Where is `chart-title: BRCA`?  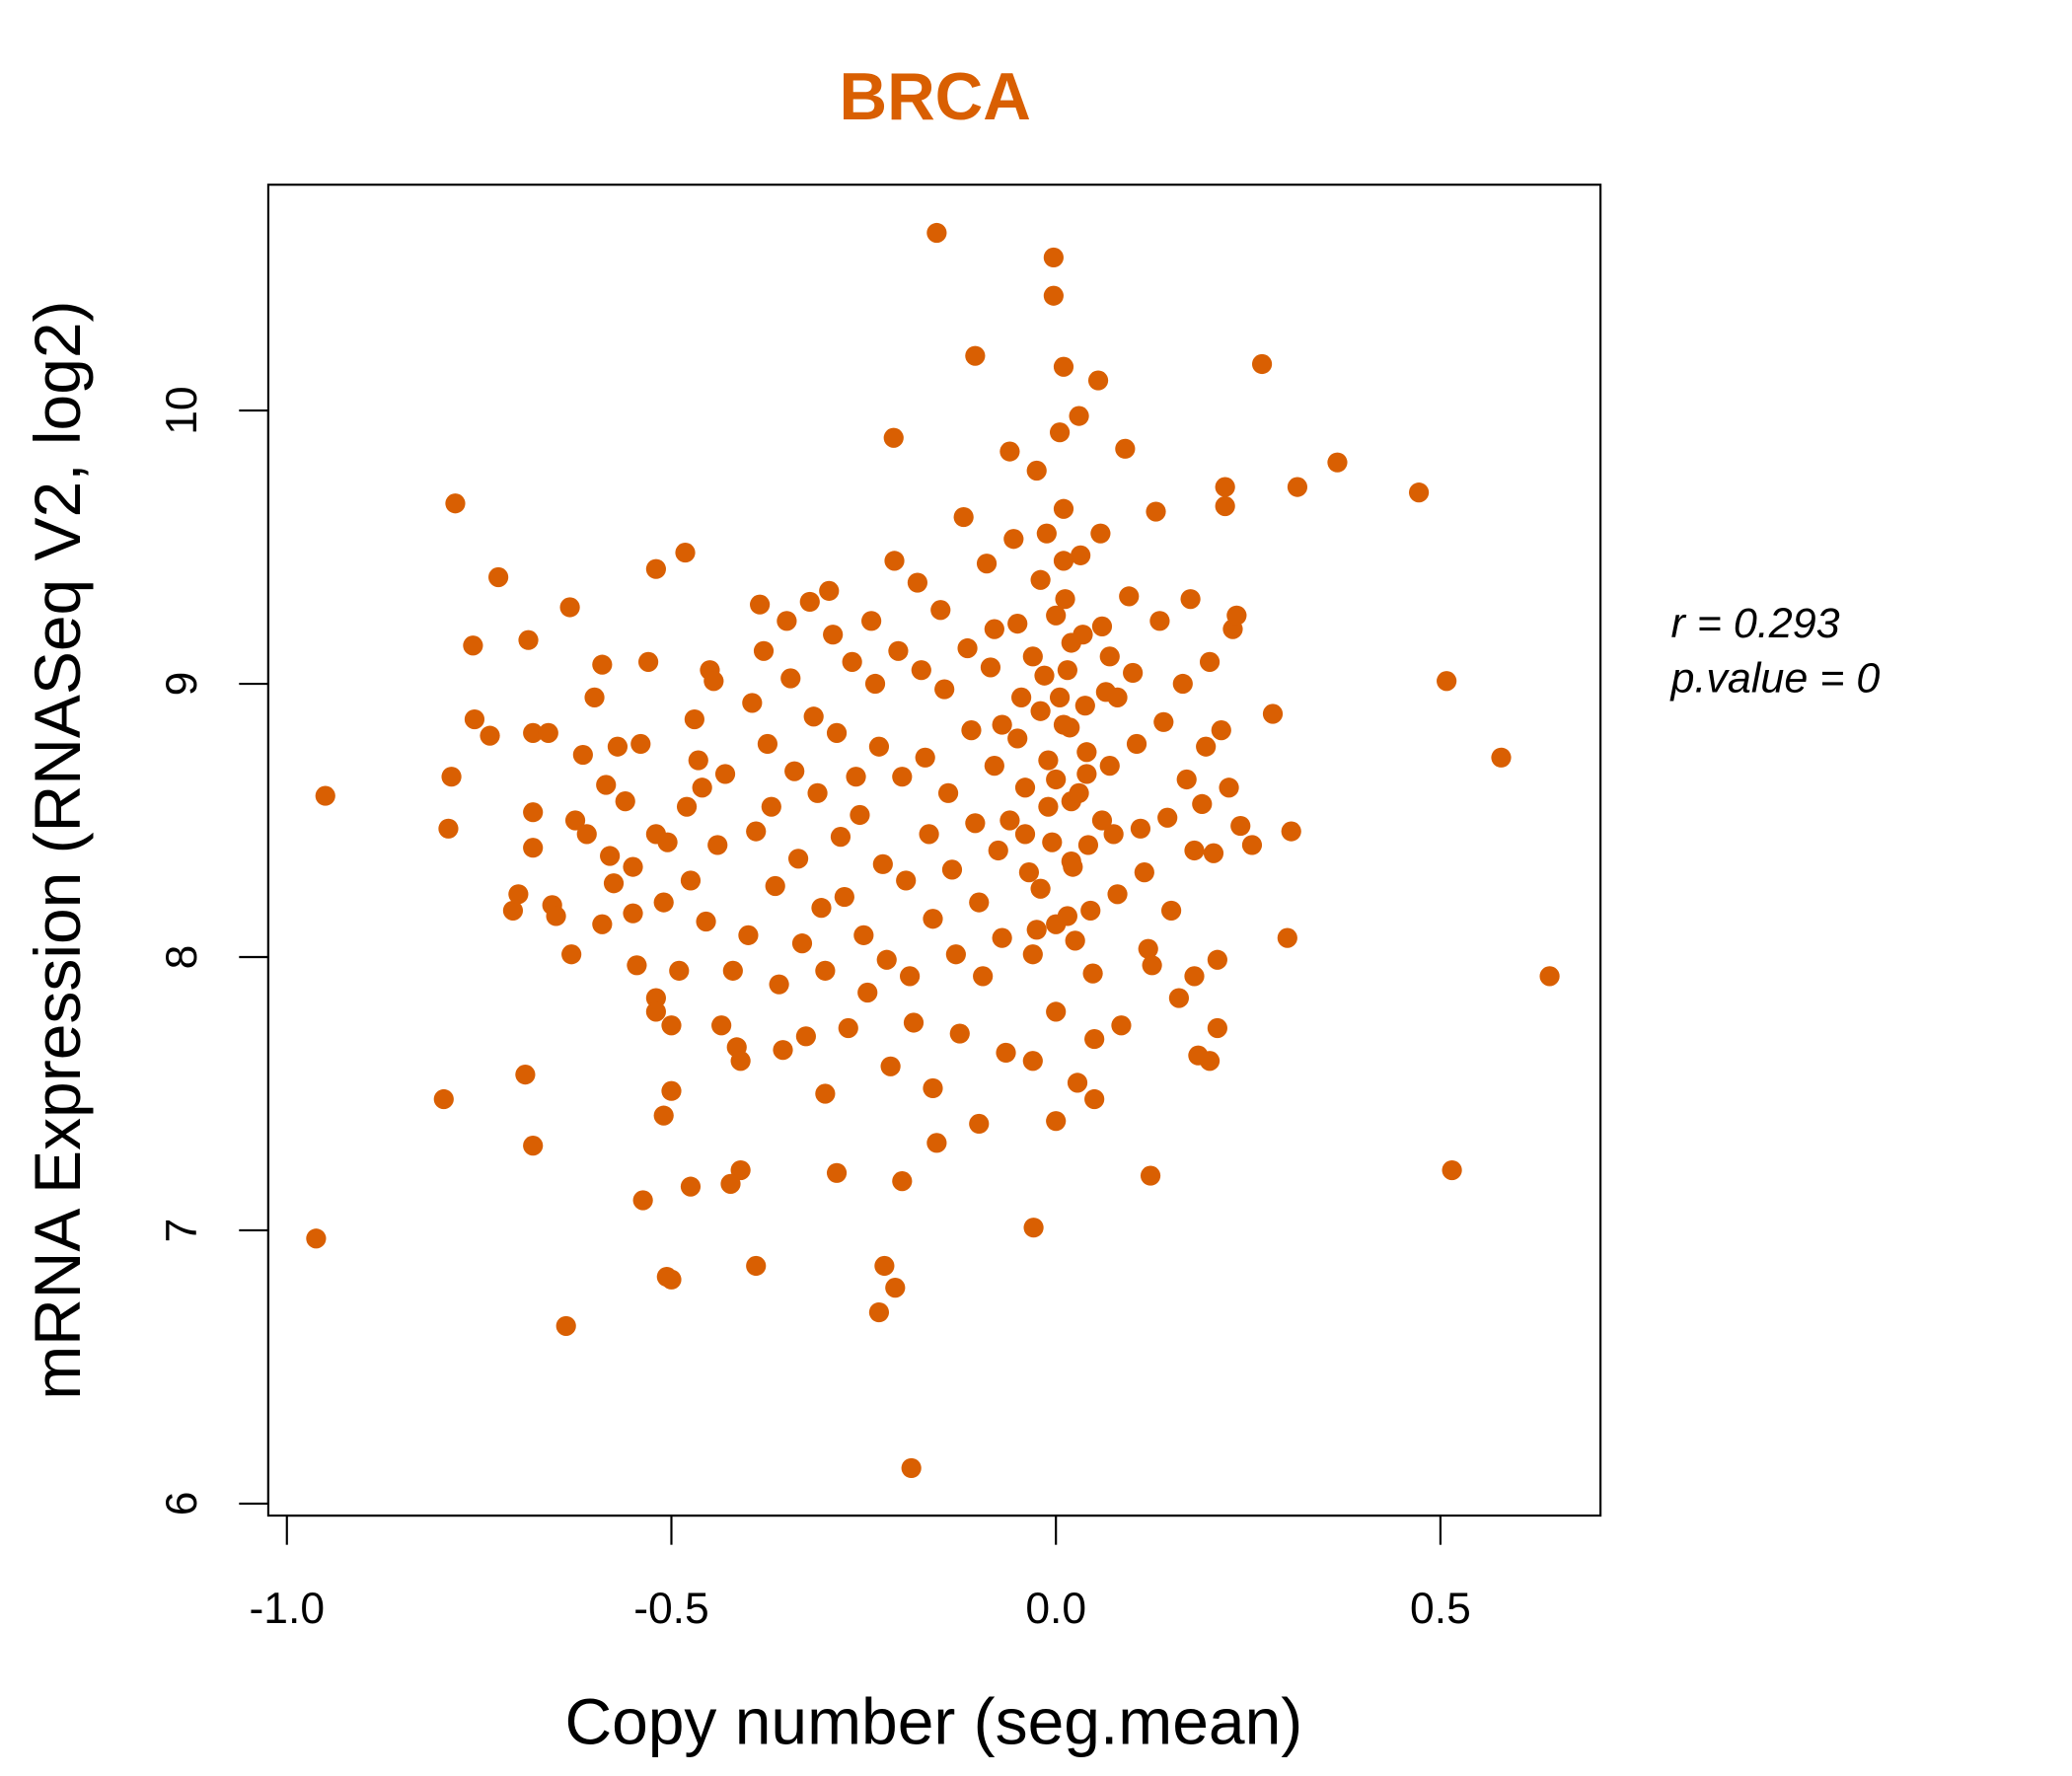
chart-title: BRCA is located at coordinates (935, 97).